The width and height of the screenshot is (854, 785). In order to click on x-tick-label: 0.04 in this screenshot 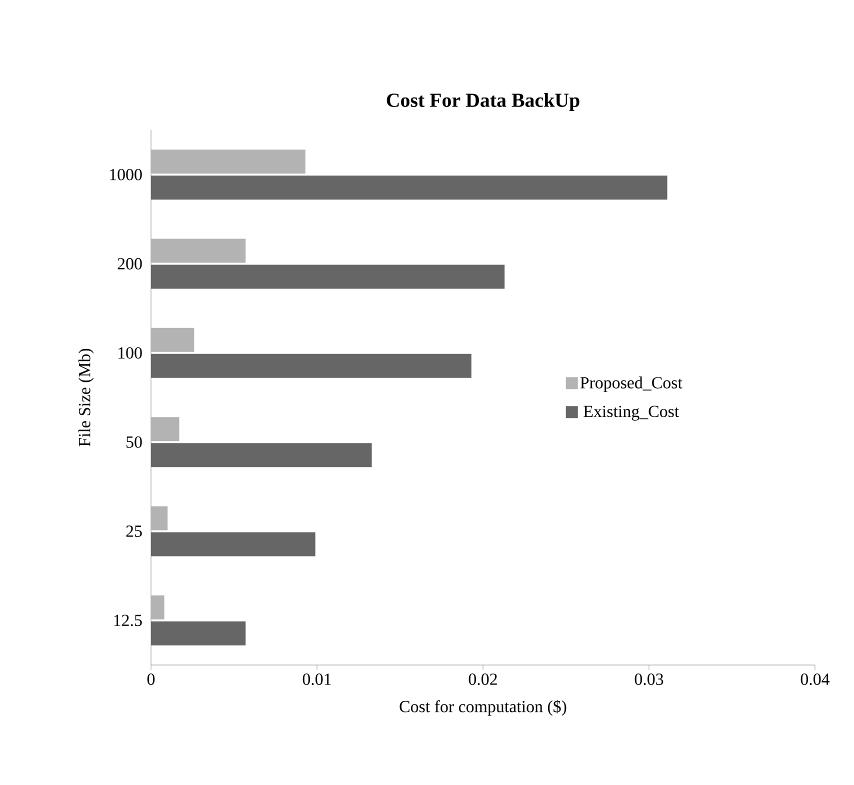, I will do `click(815, 680)`.